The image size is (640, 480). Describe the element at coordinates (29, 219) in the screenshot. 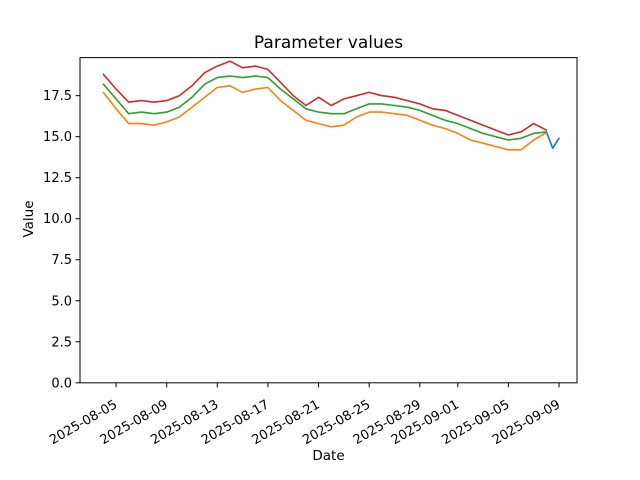

I see `y-axis-label: Value` at that location.